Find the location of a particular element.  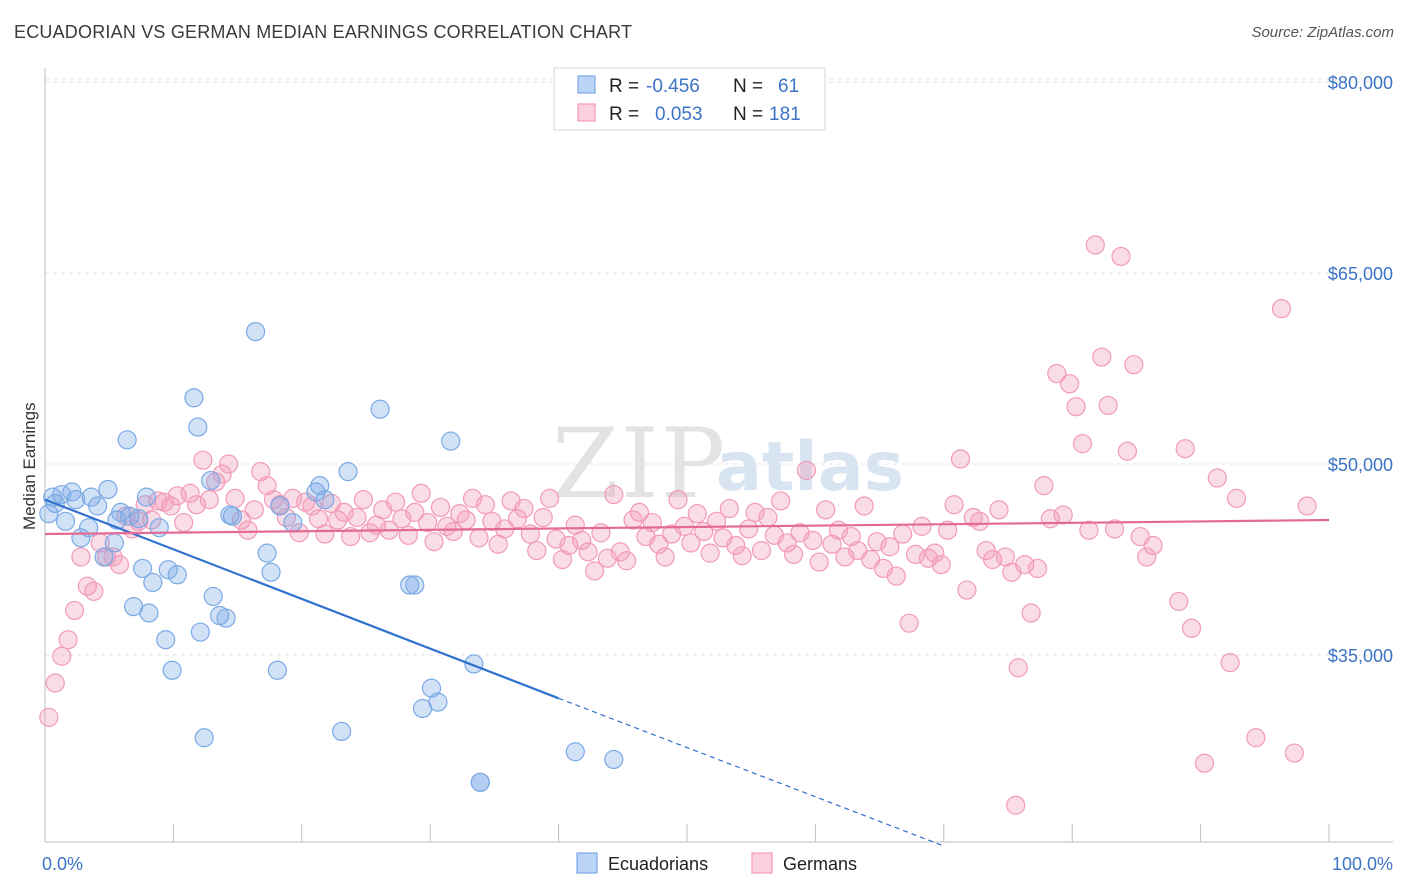

x-tick-max: 100.0% is located at coordinates (1362, 864).